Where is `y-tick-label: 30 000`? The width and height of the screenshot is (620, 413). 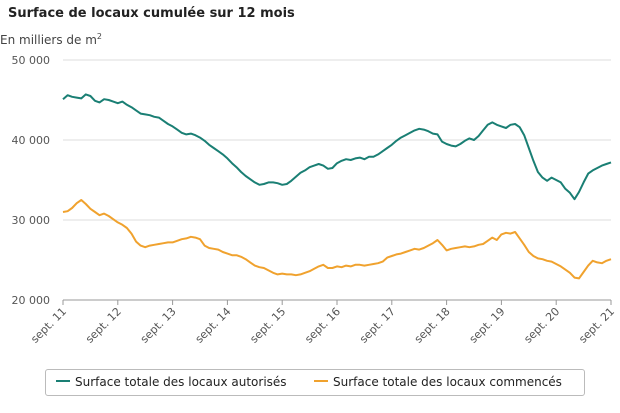 y-tick-label: 30 000 is located at coordinates (31, 220).